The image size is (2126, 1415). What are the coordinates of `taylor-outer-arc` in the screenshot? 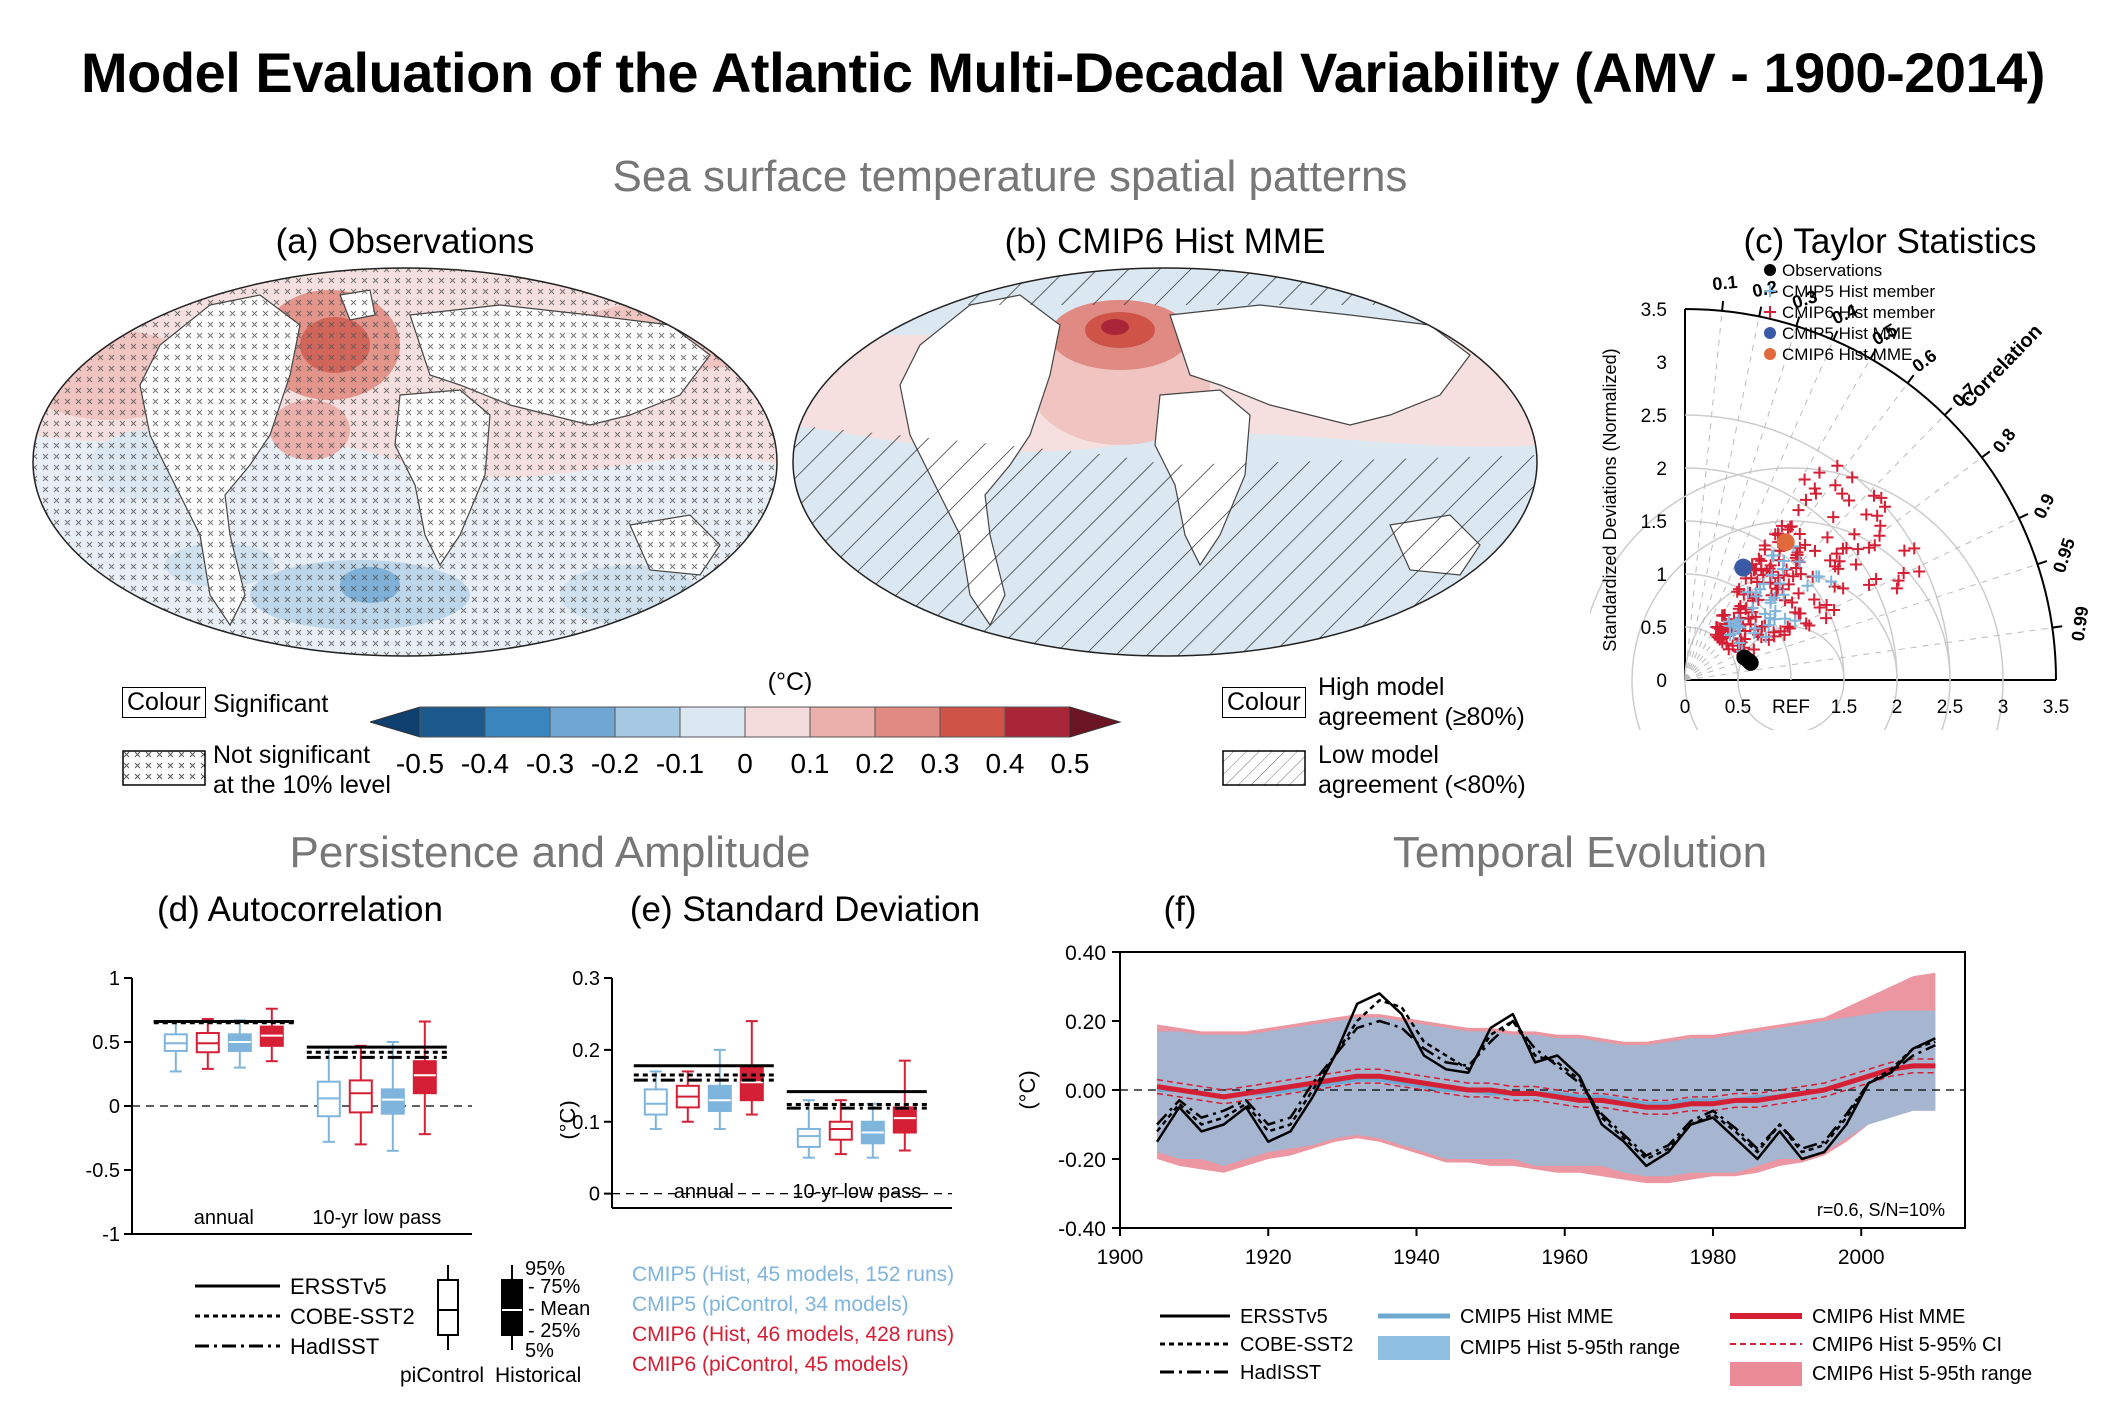 It's located at (1870, 494).